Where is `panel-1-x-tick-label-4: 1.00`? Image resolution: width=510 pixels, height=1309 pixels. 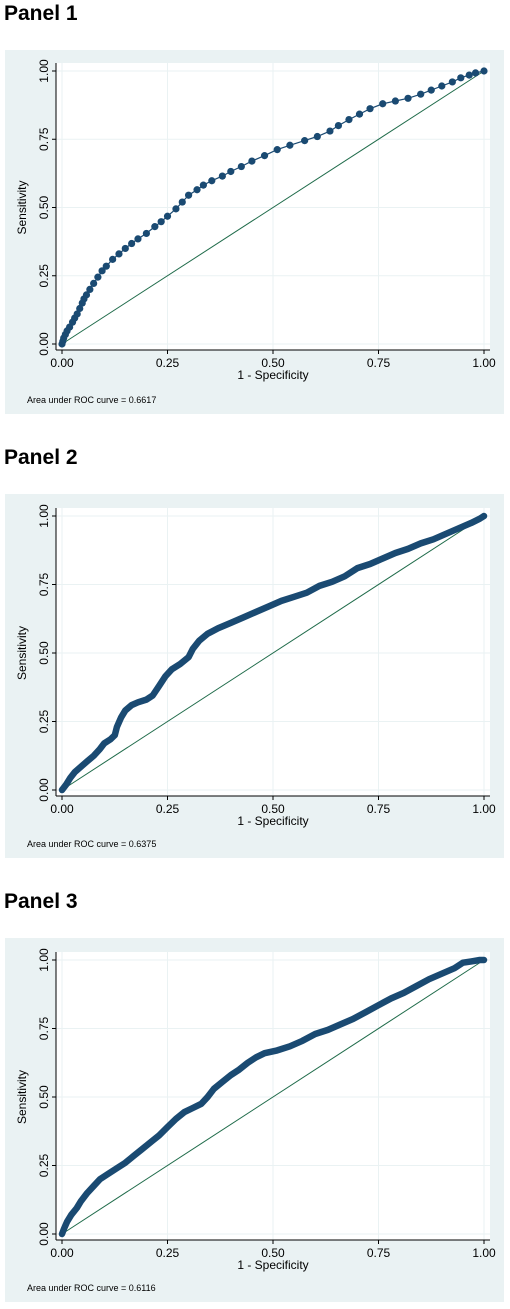 panel-1-x-tick-label-4: 1.00 is located at coordinates (484, 363).